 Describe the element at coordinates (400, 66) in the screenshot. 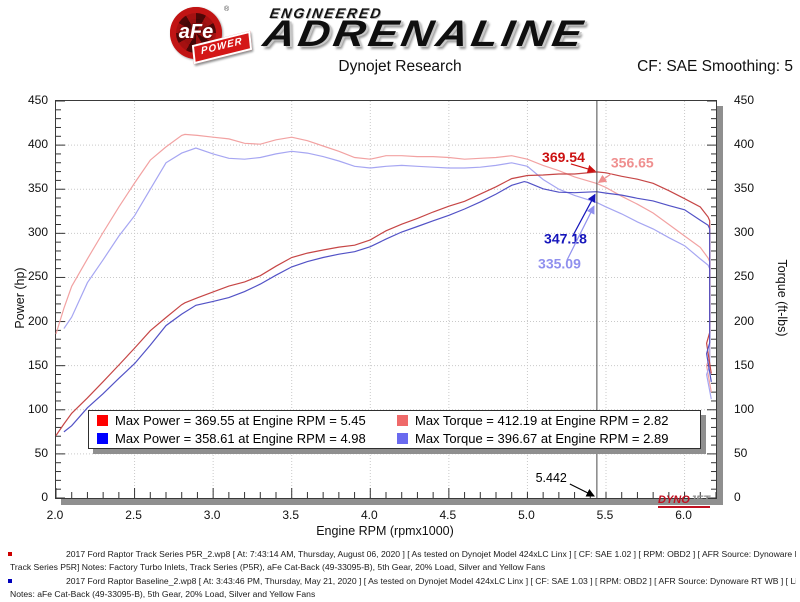

I see `page-title: Dynojet Research` at that location.